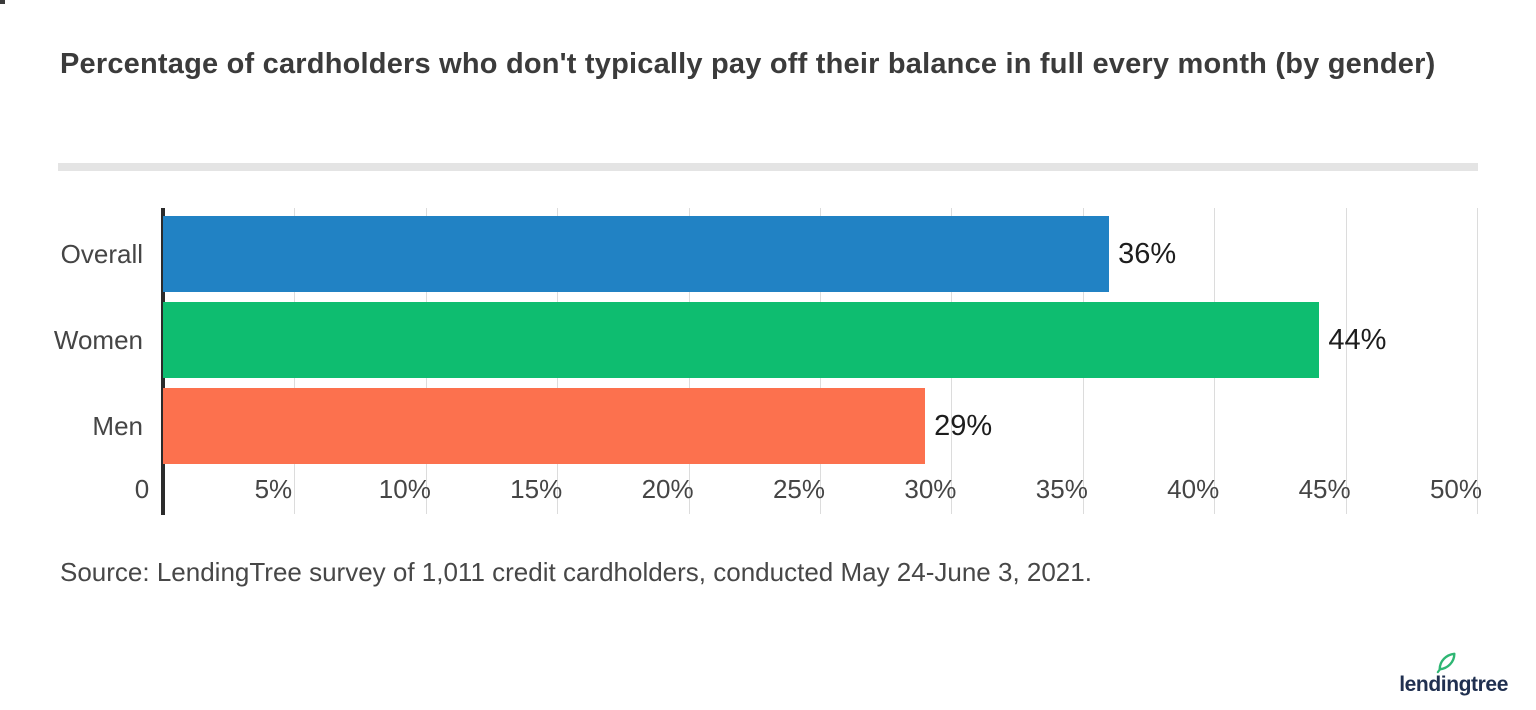 This screenshot has width=1536, height=710. I want to click on x-tick-label-15: 15%, so click(536, 489).